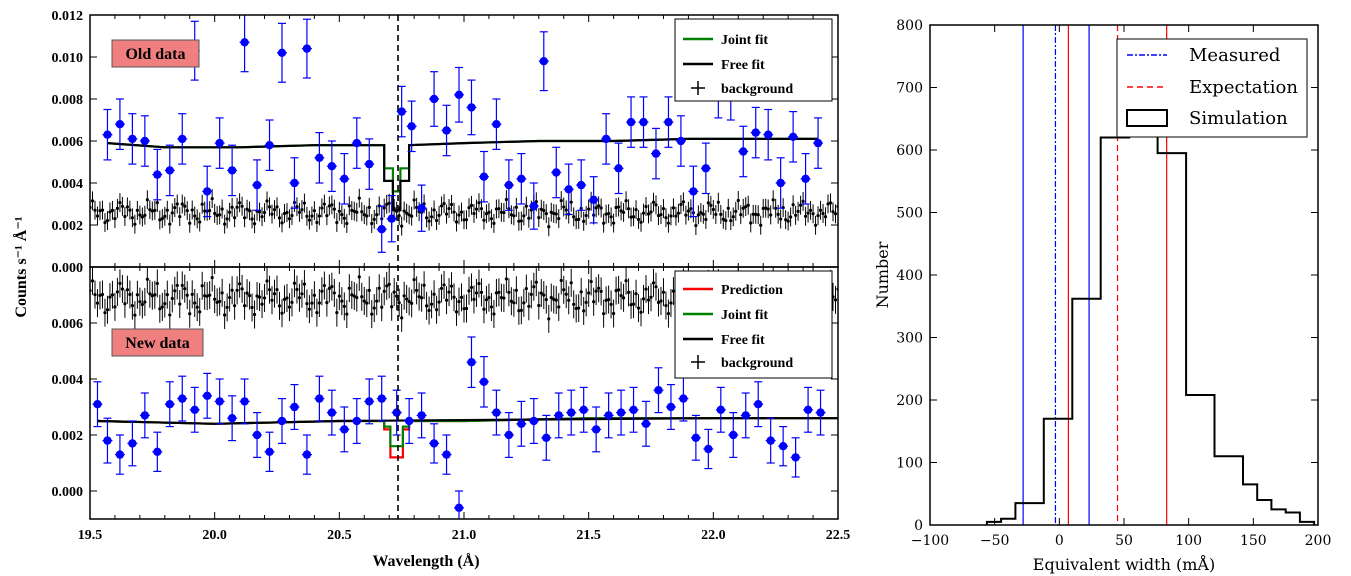 Image resolution: width=1351 pixels, height=576 pixels. I want to click on y-tick-label: 400, so click(909, 276).